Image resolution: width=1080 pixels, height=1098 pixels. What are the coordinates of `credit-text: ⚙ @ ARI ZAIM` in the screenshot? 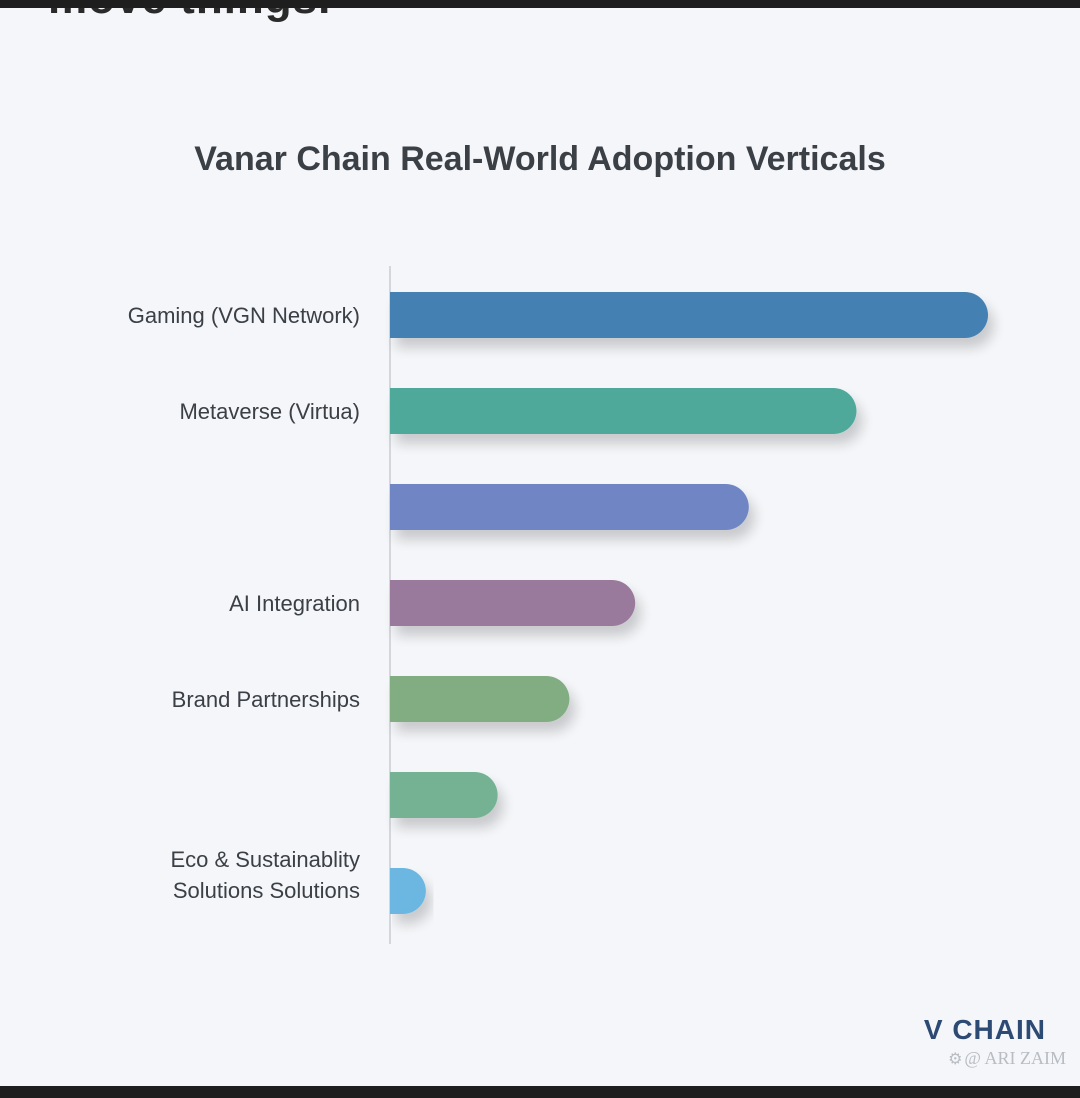 It's located at (1007, 1058).